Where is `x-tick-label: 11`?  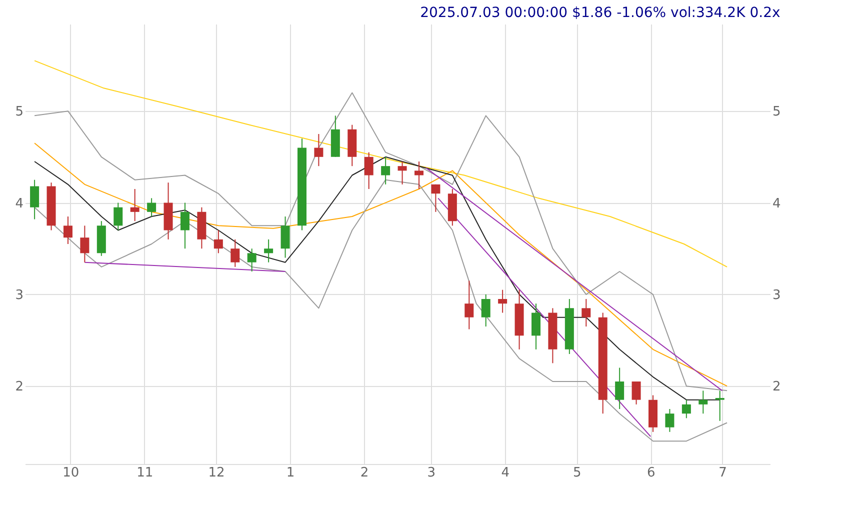 x-tick-label: 11 is located at coordinates (145, 473).